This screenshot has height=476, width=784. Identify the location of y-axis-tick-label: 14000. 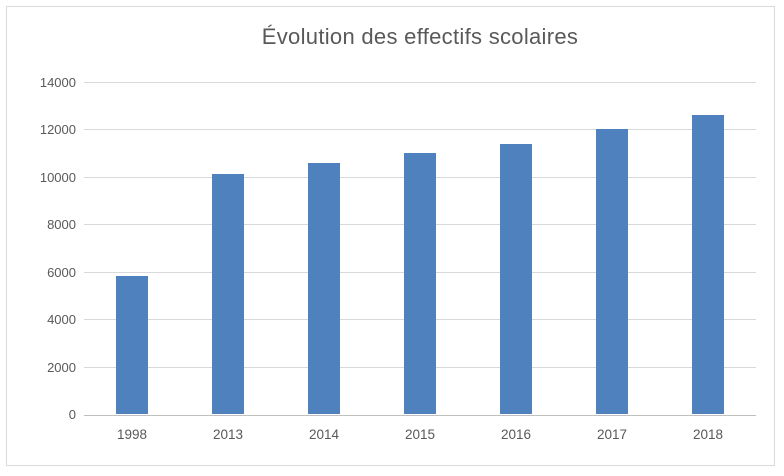
(57, 82).